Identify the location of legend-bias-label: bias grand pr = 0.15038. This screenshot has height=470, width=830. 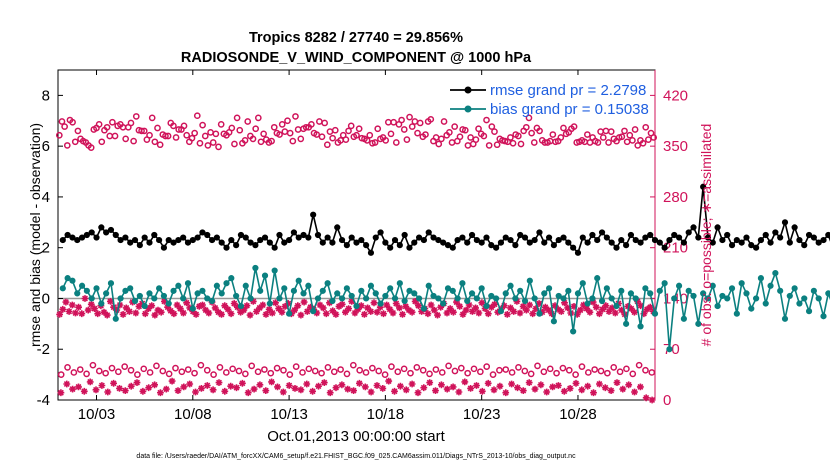
(569, 109).